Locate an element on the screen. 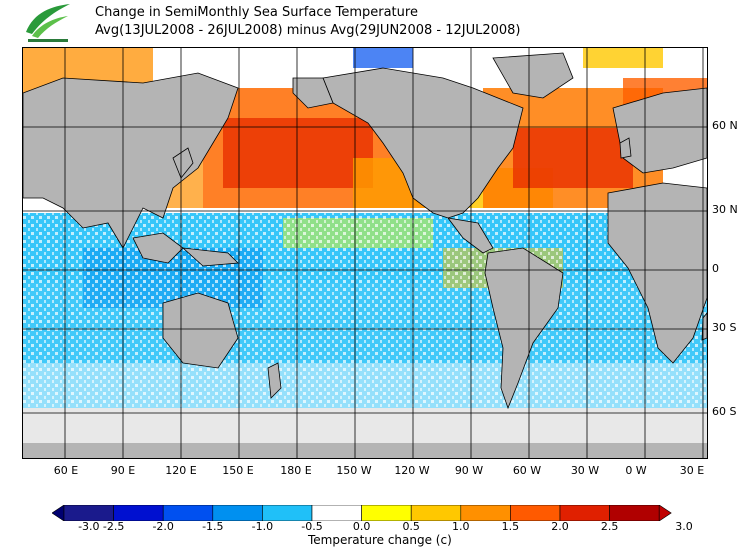  north-america is located at coordinates (423, 143).